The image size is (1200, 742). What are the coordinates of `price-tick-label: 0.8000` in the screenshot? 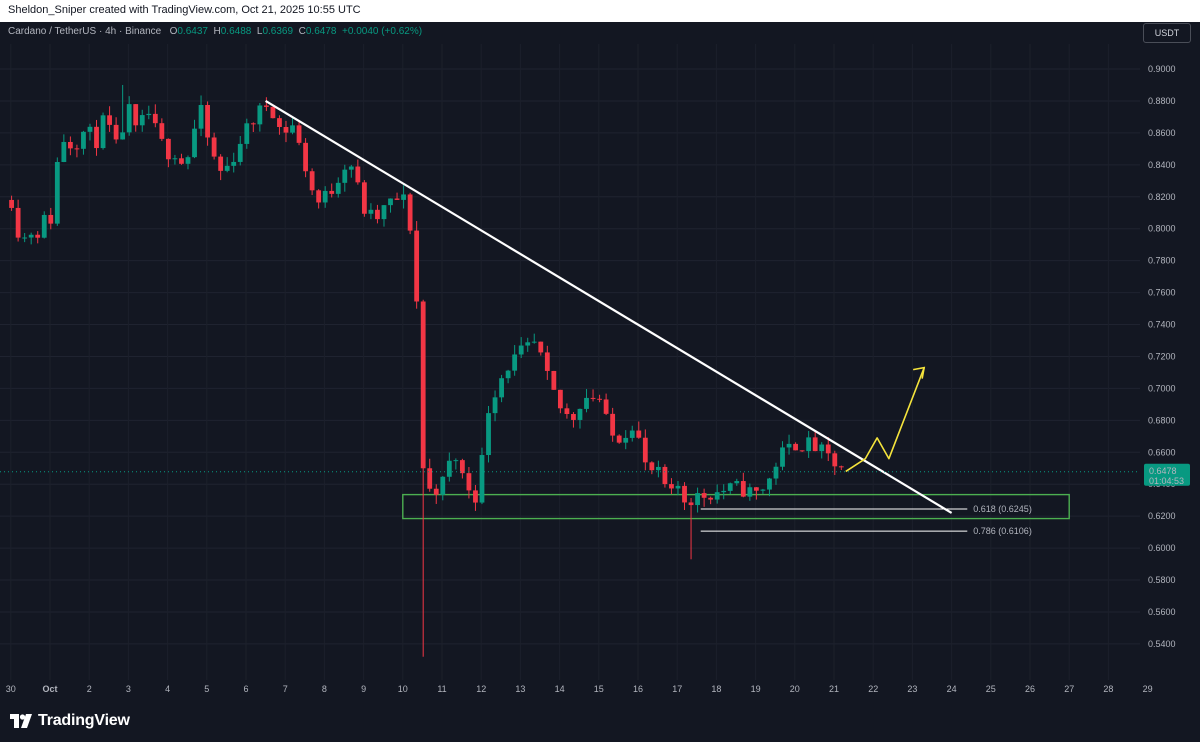 It's located at (1162, 229).